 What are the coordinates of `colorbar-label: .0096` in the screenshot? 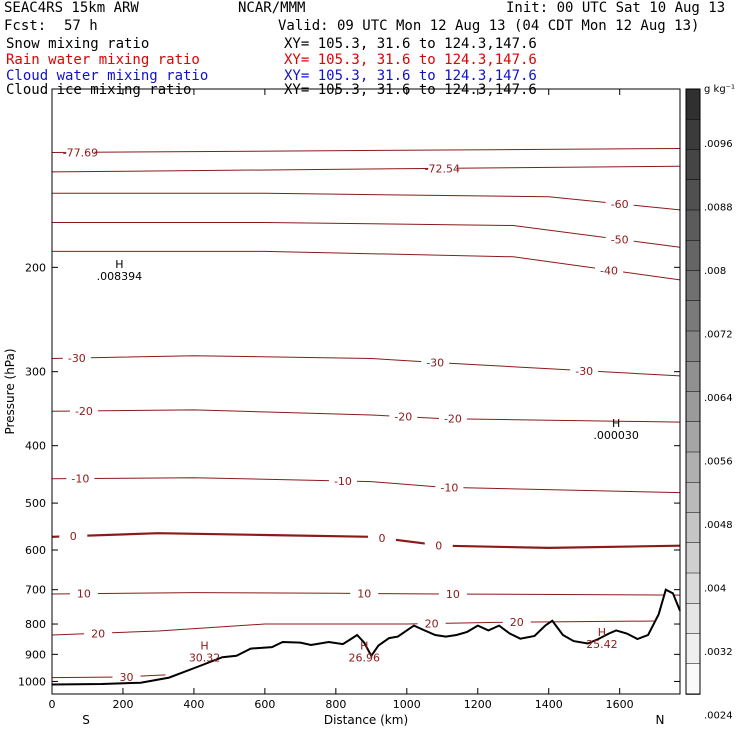 It's located at (718, 144).